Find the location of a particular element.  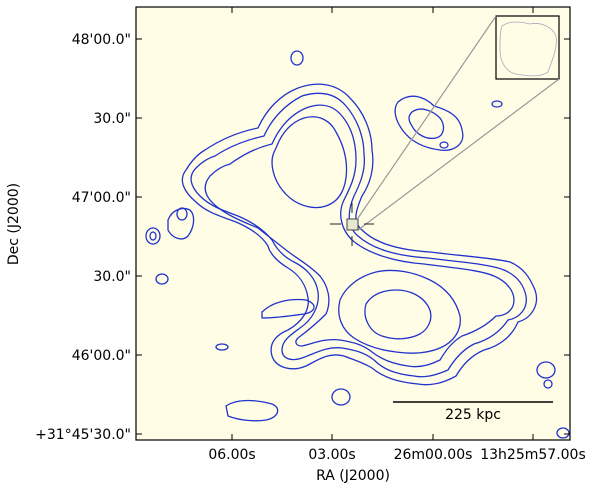

source-marker is located at coordinates (352, 224).